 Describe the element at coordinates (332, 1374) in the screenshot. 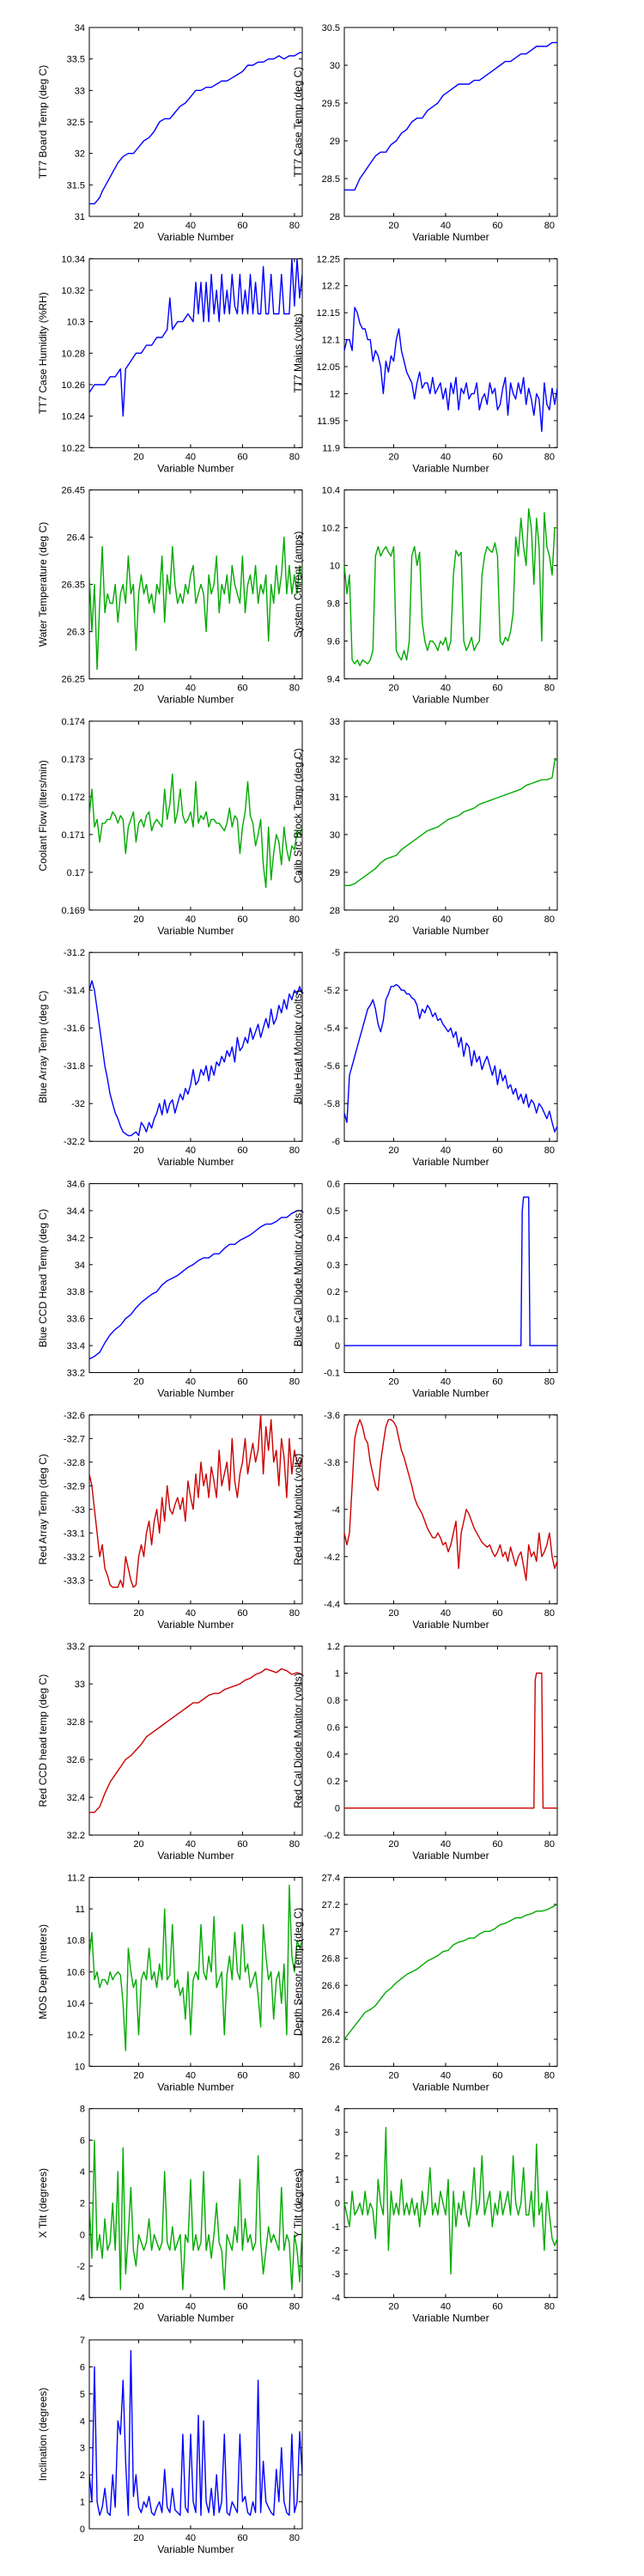

I see `y-tick-label: -0.1` at that location.